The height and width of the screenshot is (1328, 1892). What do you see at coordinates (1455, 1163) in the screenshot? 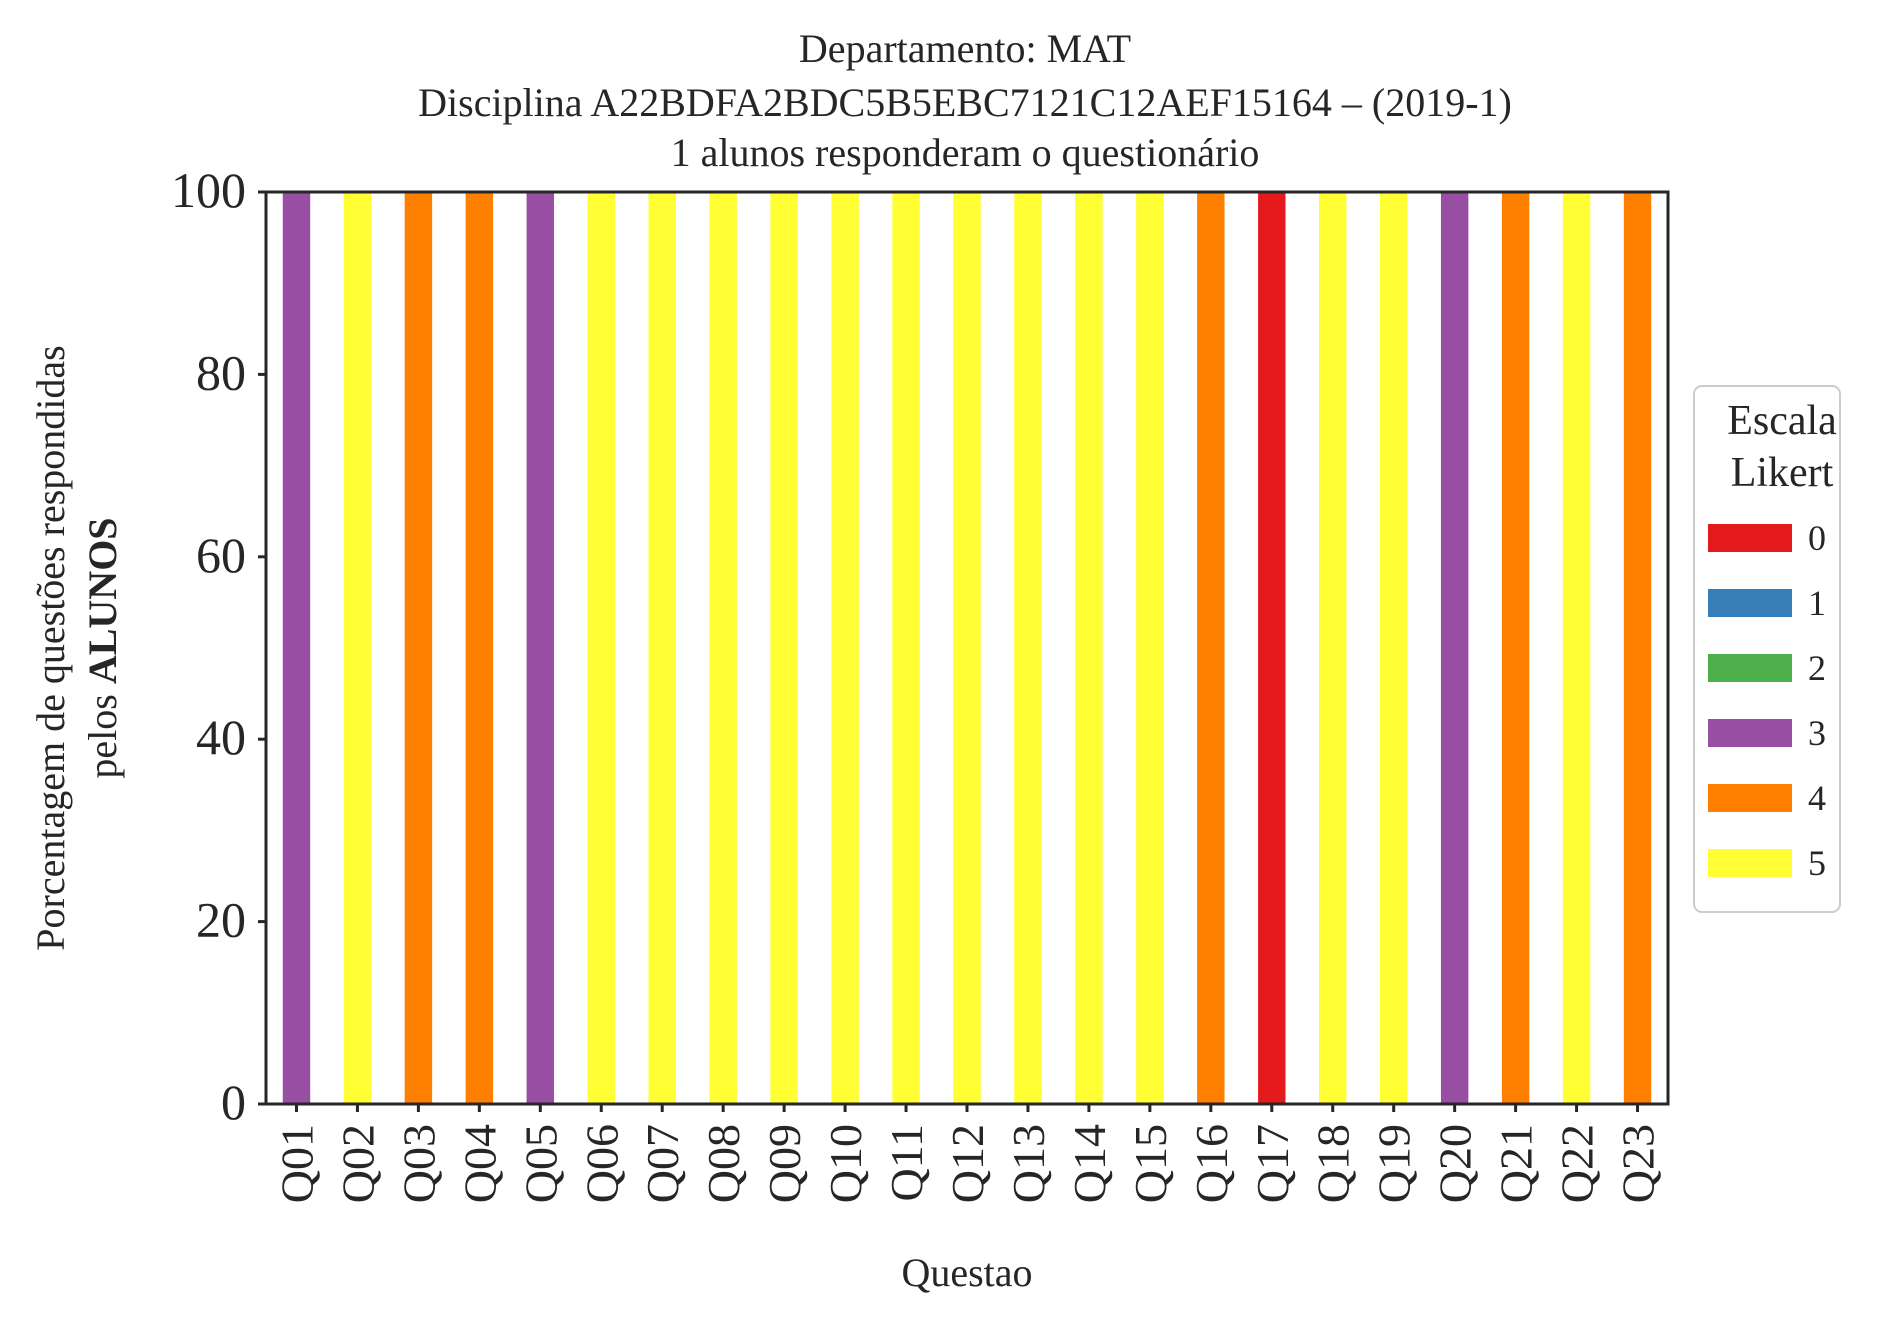
I see `x-tick-label-q20: Q20` at bounding box center [1455, 1163].